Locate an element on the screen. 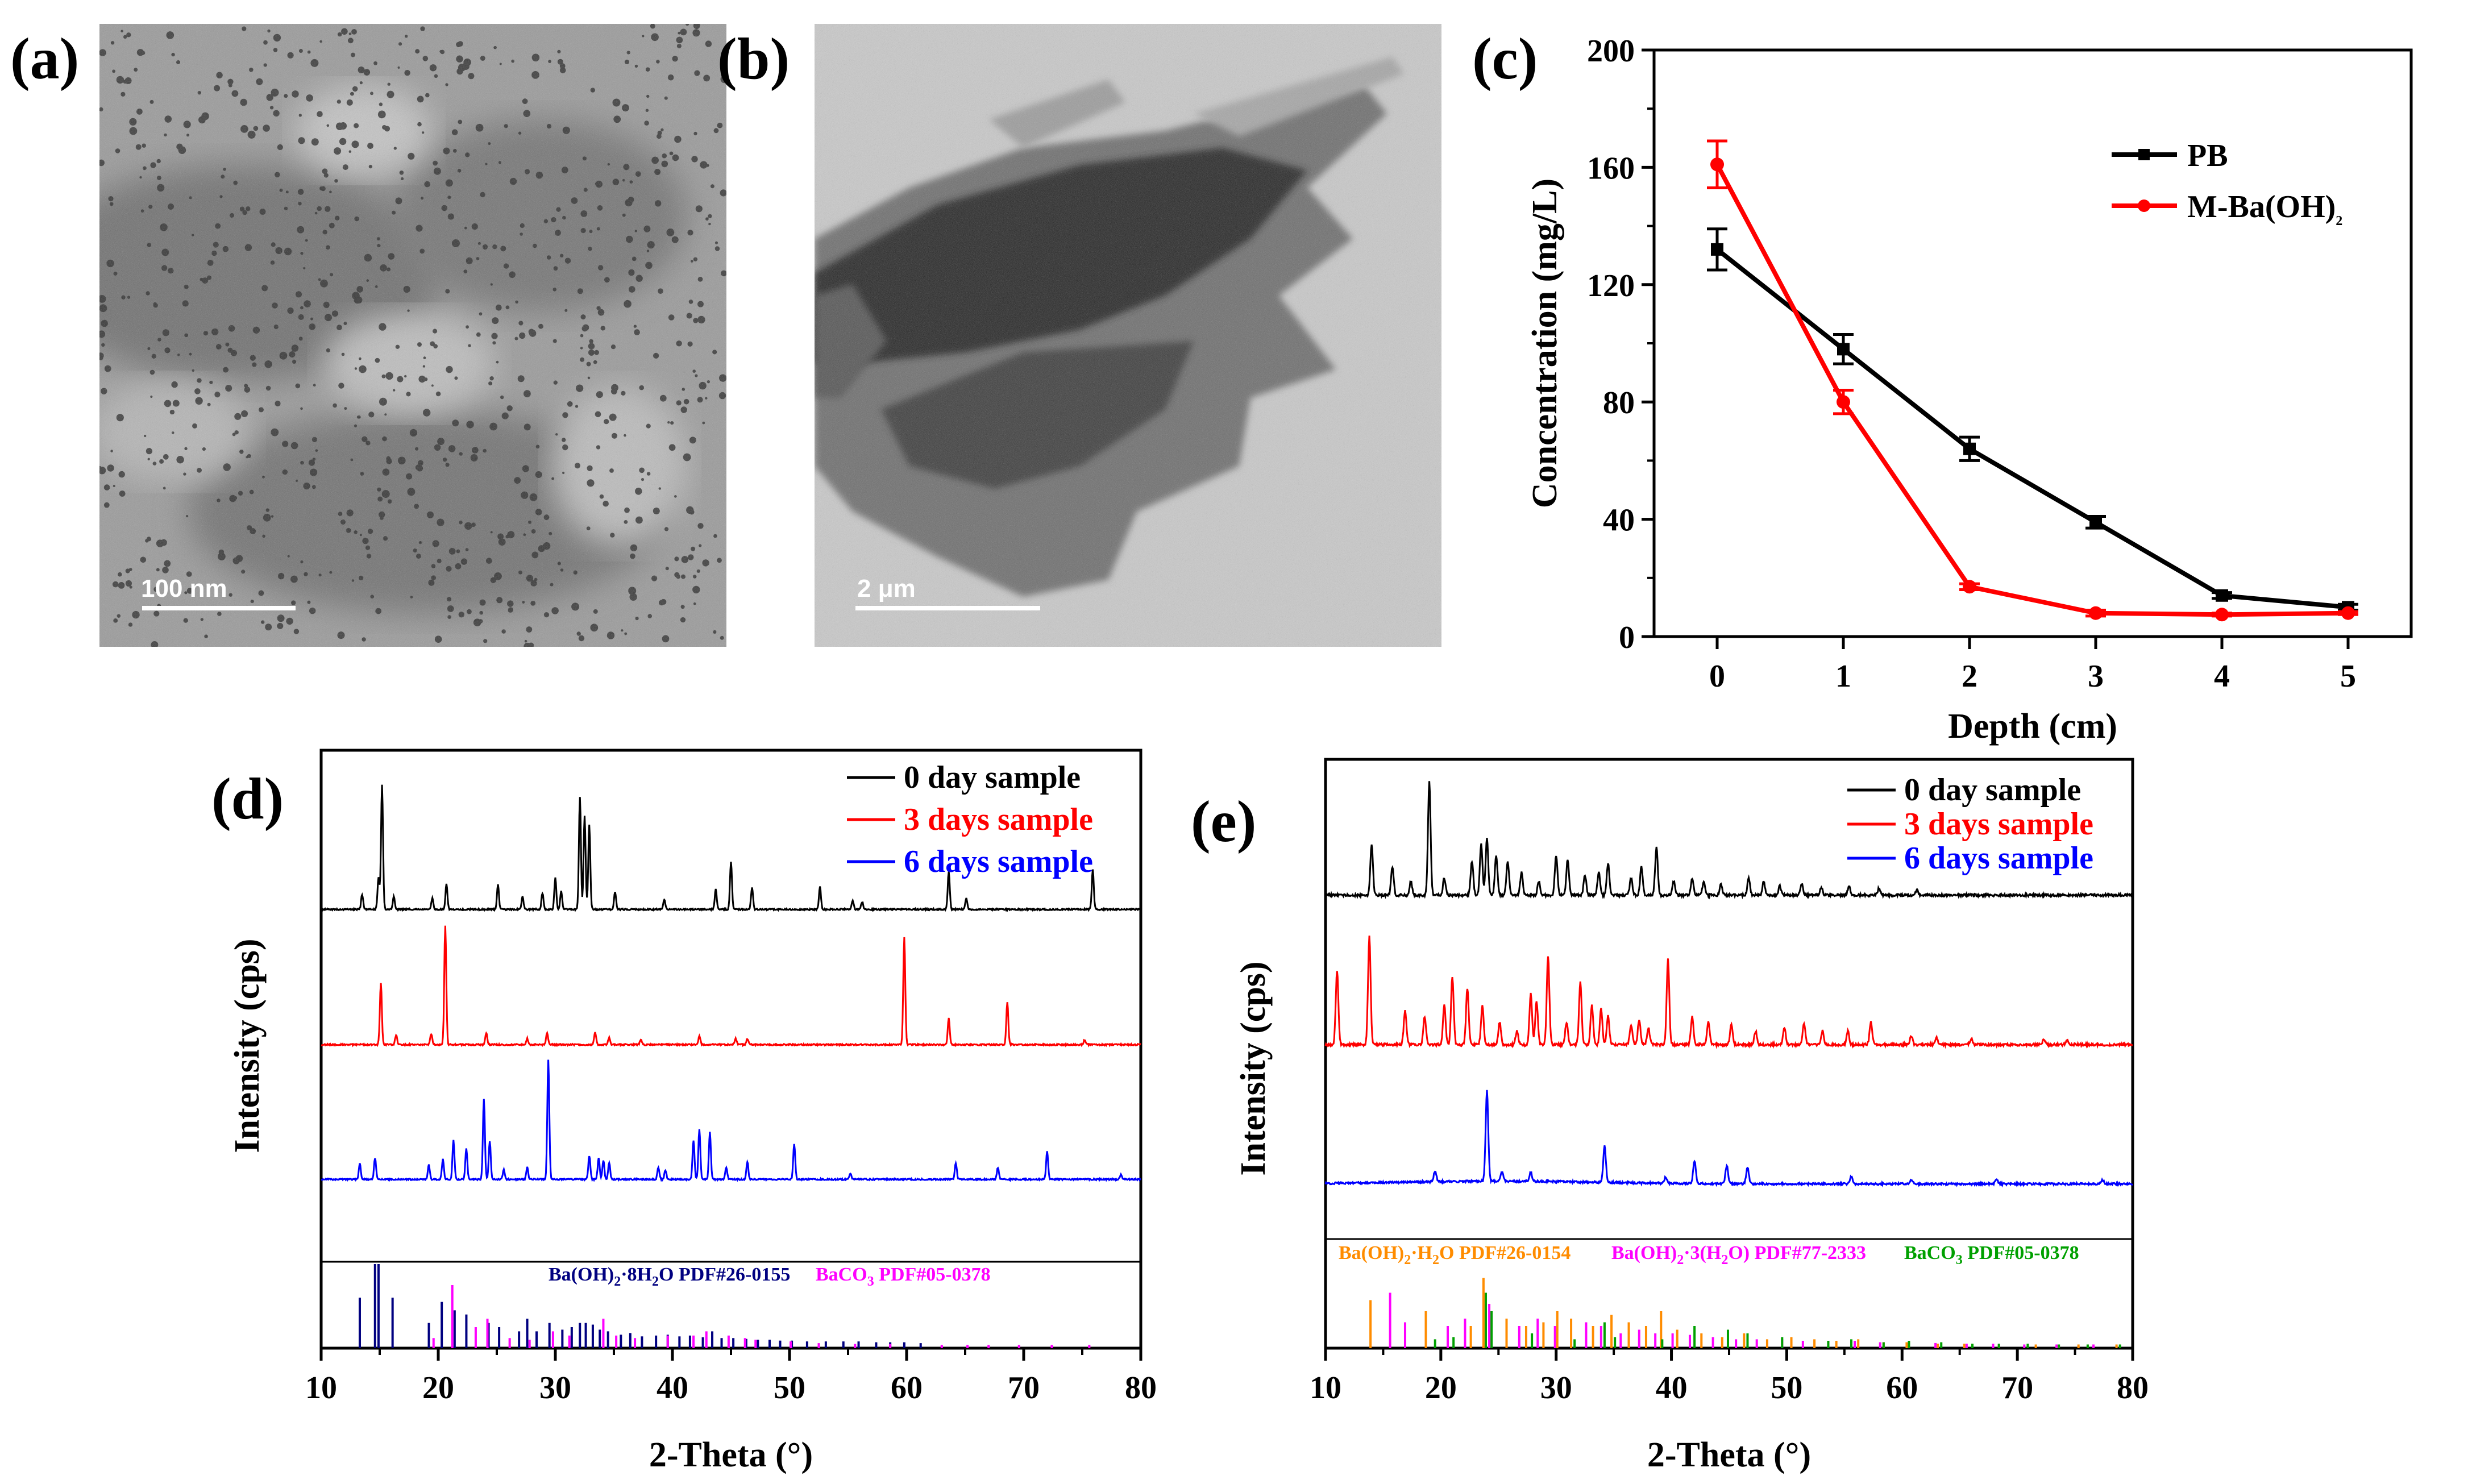  panel-c-label: (c) is located at coordinates (1505, 59).